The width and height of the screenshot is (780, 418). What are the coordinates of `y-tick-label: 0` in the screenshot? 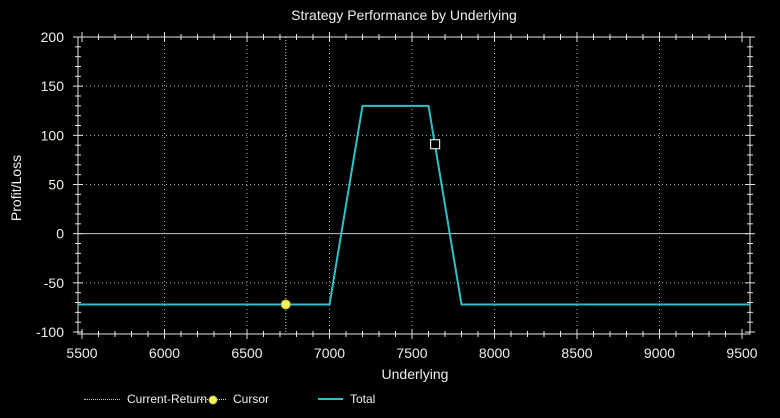 It's located at (60, 234).